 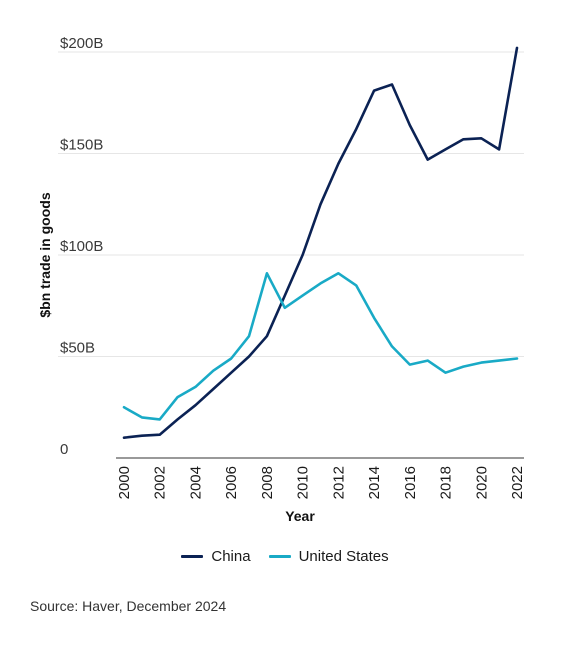 What do you see at coordinates (481, 482) in the screenshot?
I see `x-tick-label: 2020` at bounding box center [481, 482].